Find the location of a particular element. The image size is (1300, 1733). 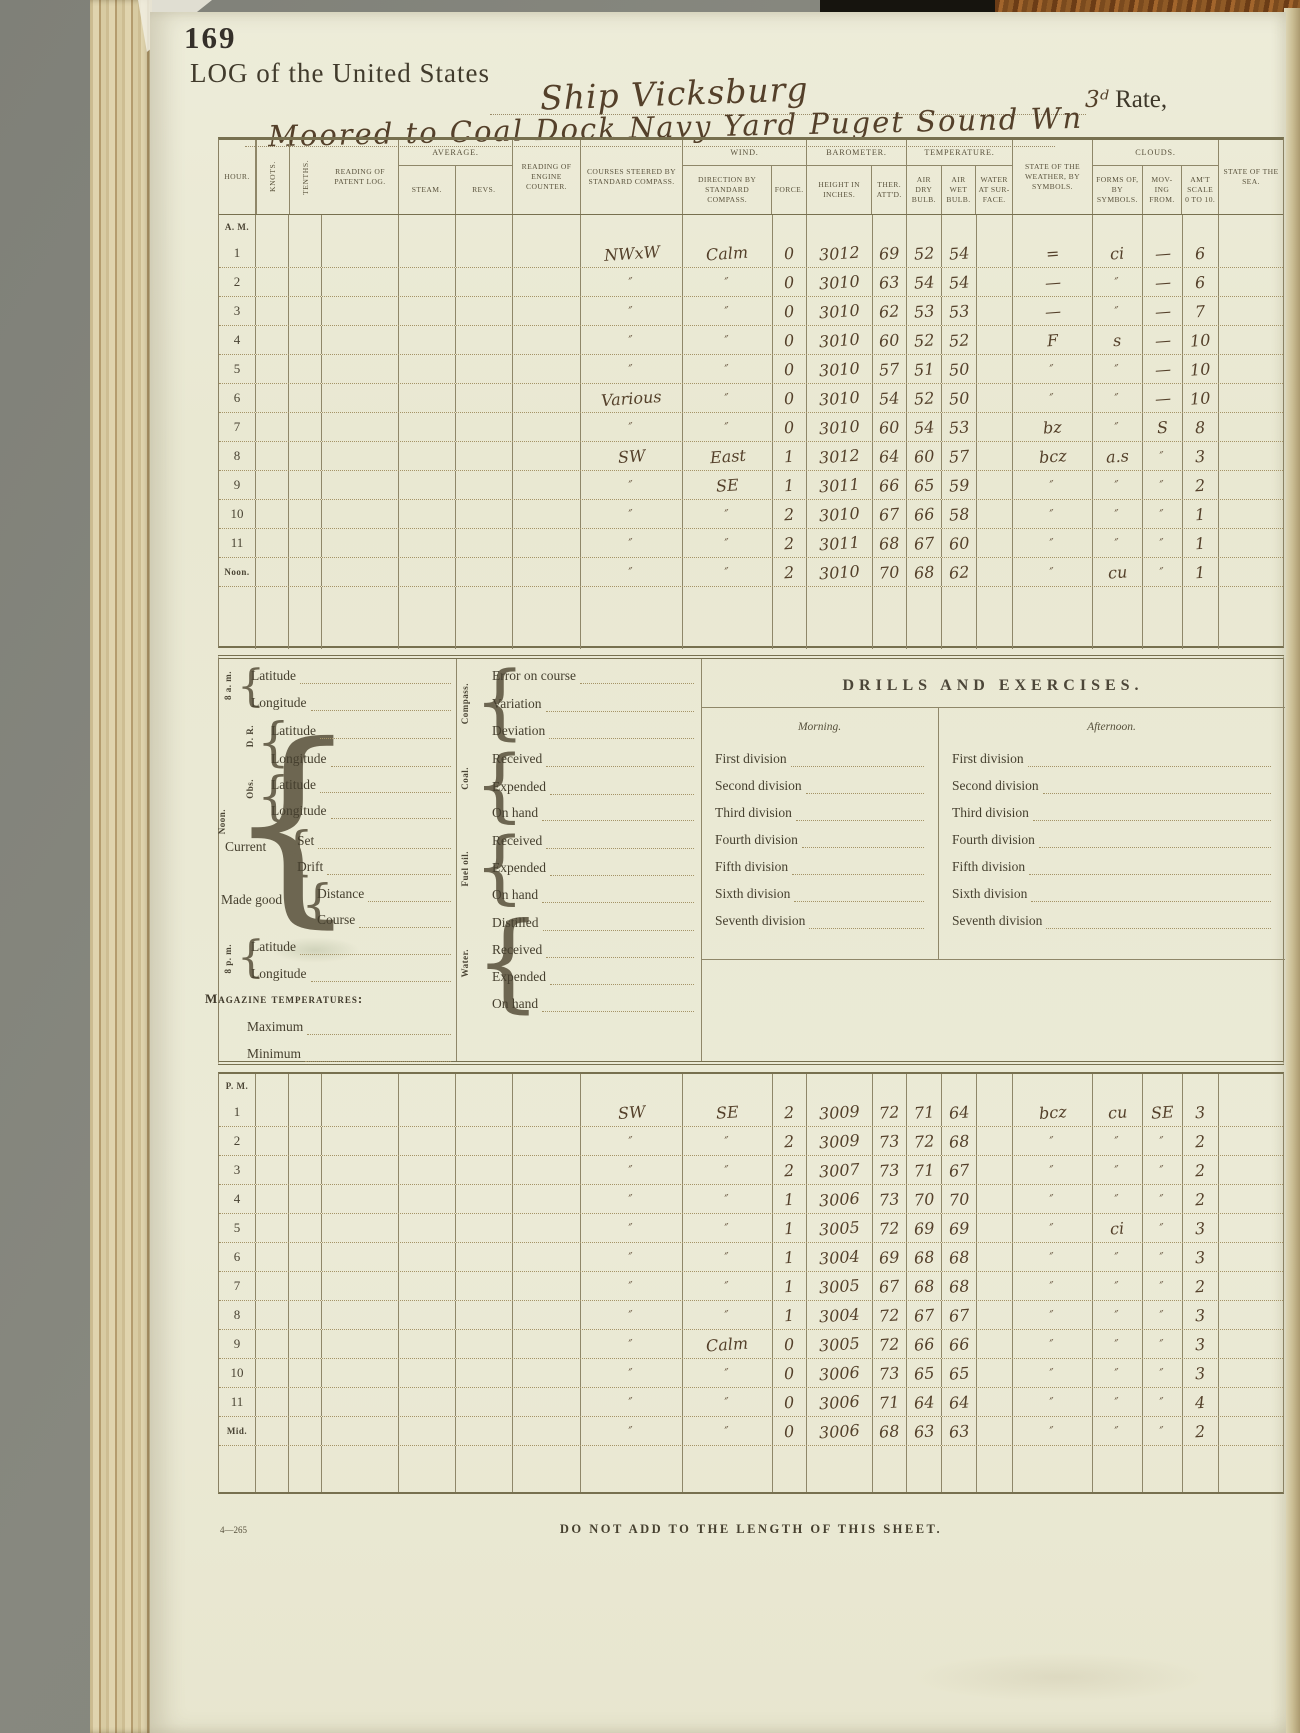

log-cell-moving: S is located at coordinates (1163, 427).